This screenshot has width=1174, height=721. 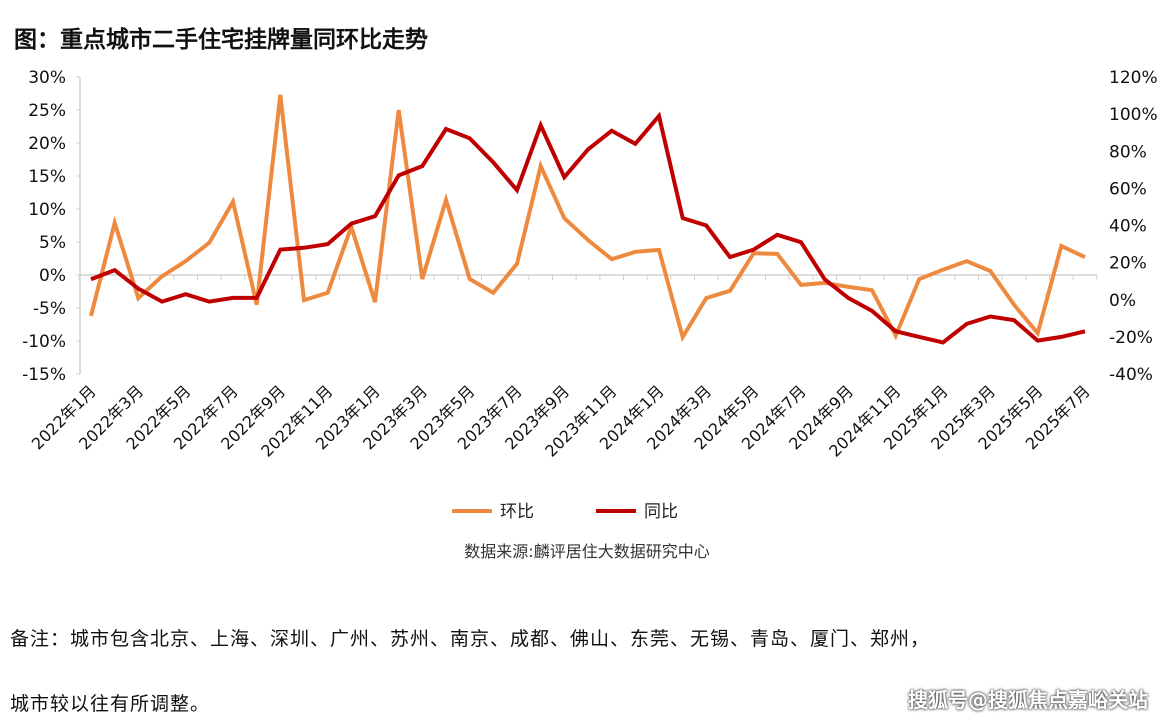 I want to click on right-axis-label: 40%, so click(x=1128, y=227).